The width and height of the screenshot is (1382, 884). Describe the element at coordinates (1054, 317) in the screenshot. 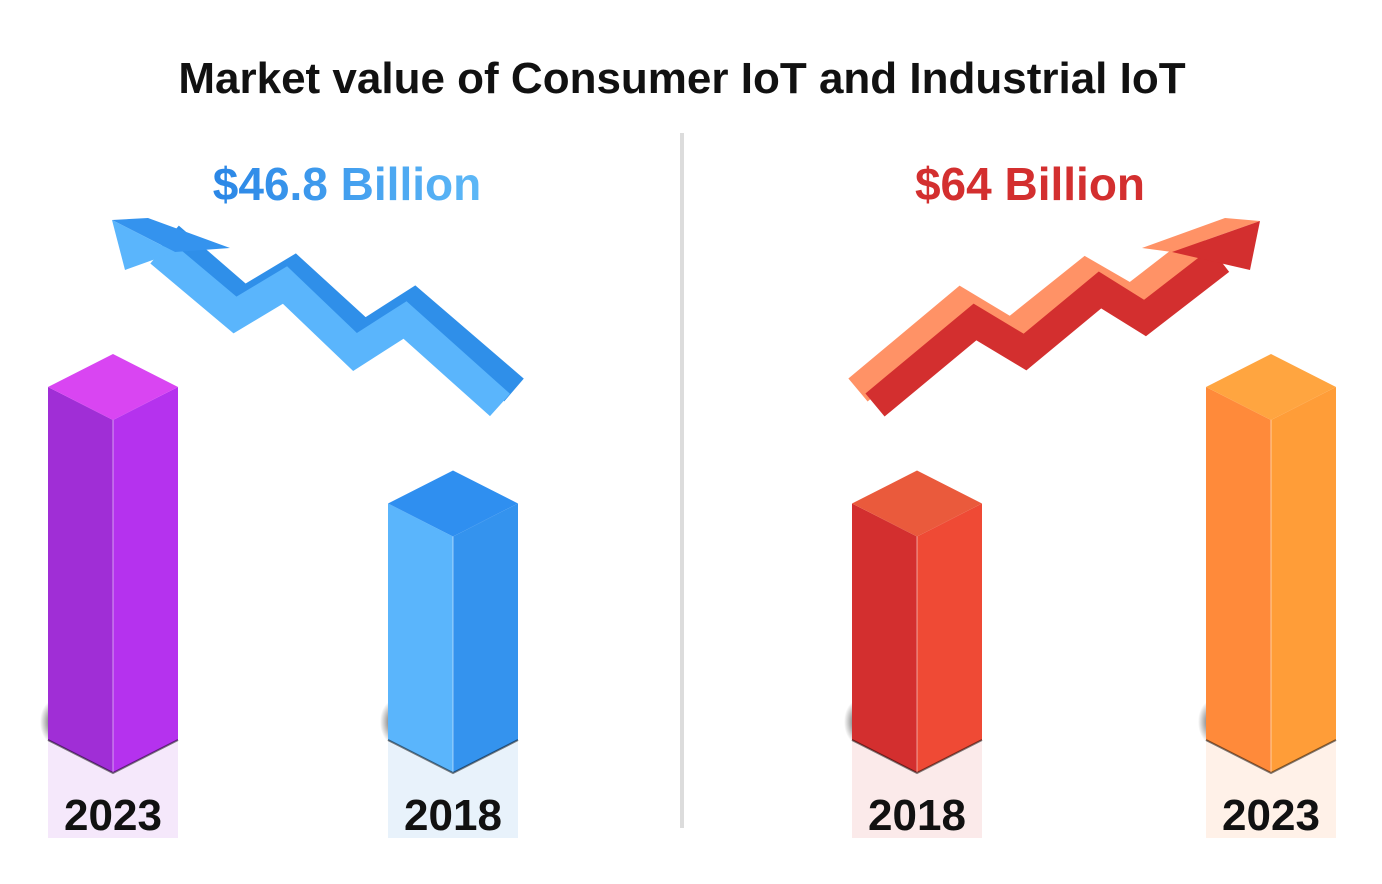

I see `up-trend-arrow-icon` at that location.